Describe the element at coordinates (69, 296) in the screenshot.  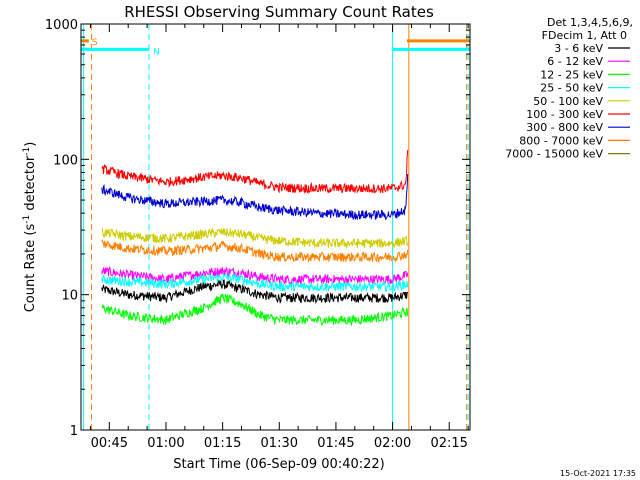
I see `y-tick-label-1: 10` at that location.